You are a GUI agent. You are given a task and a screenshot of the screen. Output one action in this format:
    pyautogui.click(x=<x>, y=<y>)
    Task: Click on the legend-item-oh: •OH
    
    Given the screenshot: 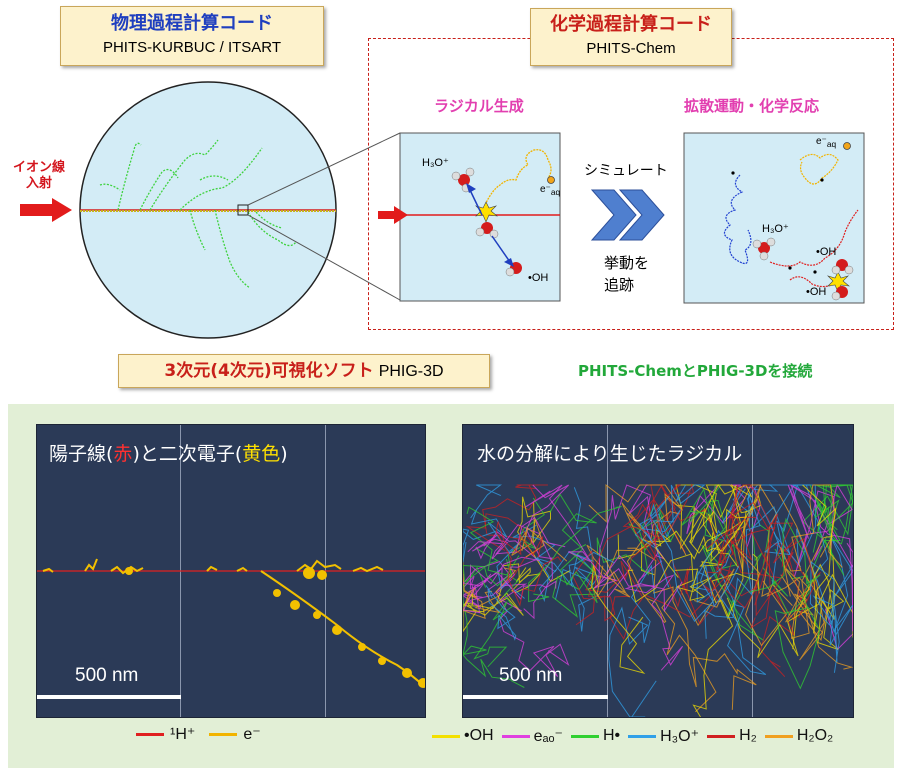 What is the action you would take?
    pyautogui.click(x=463, y=736)
    